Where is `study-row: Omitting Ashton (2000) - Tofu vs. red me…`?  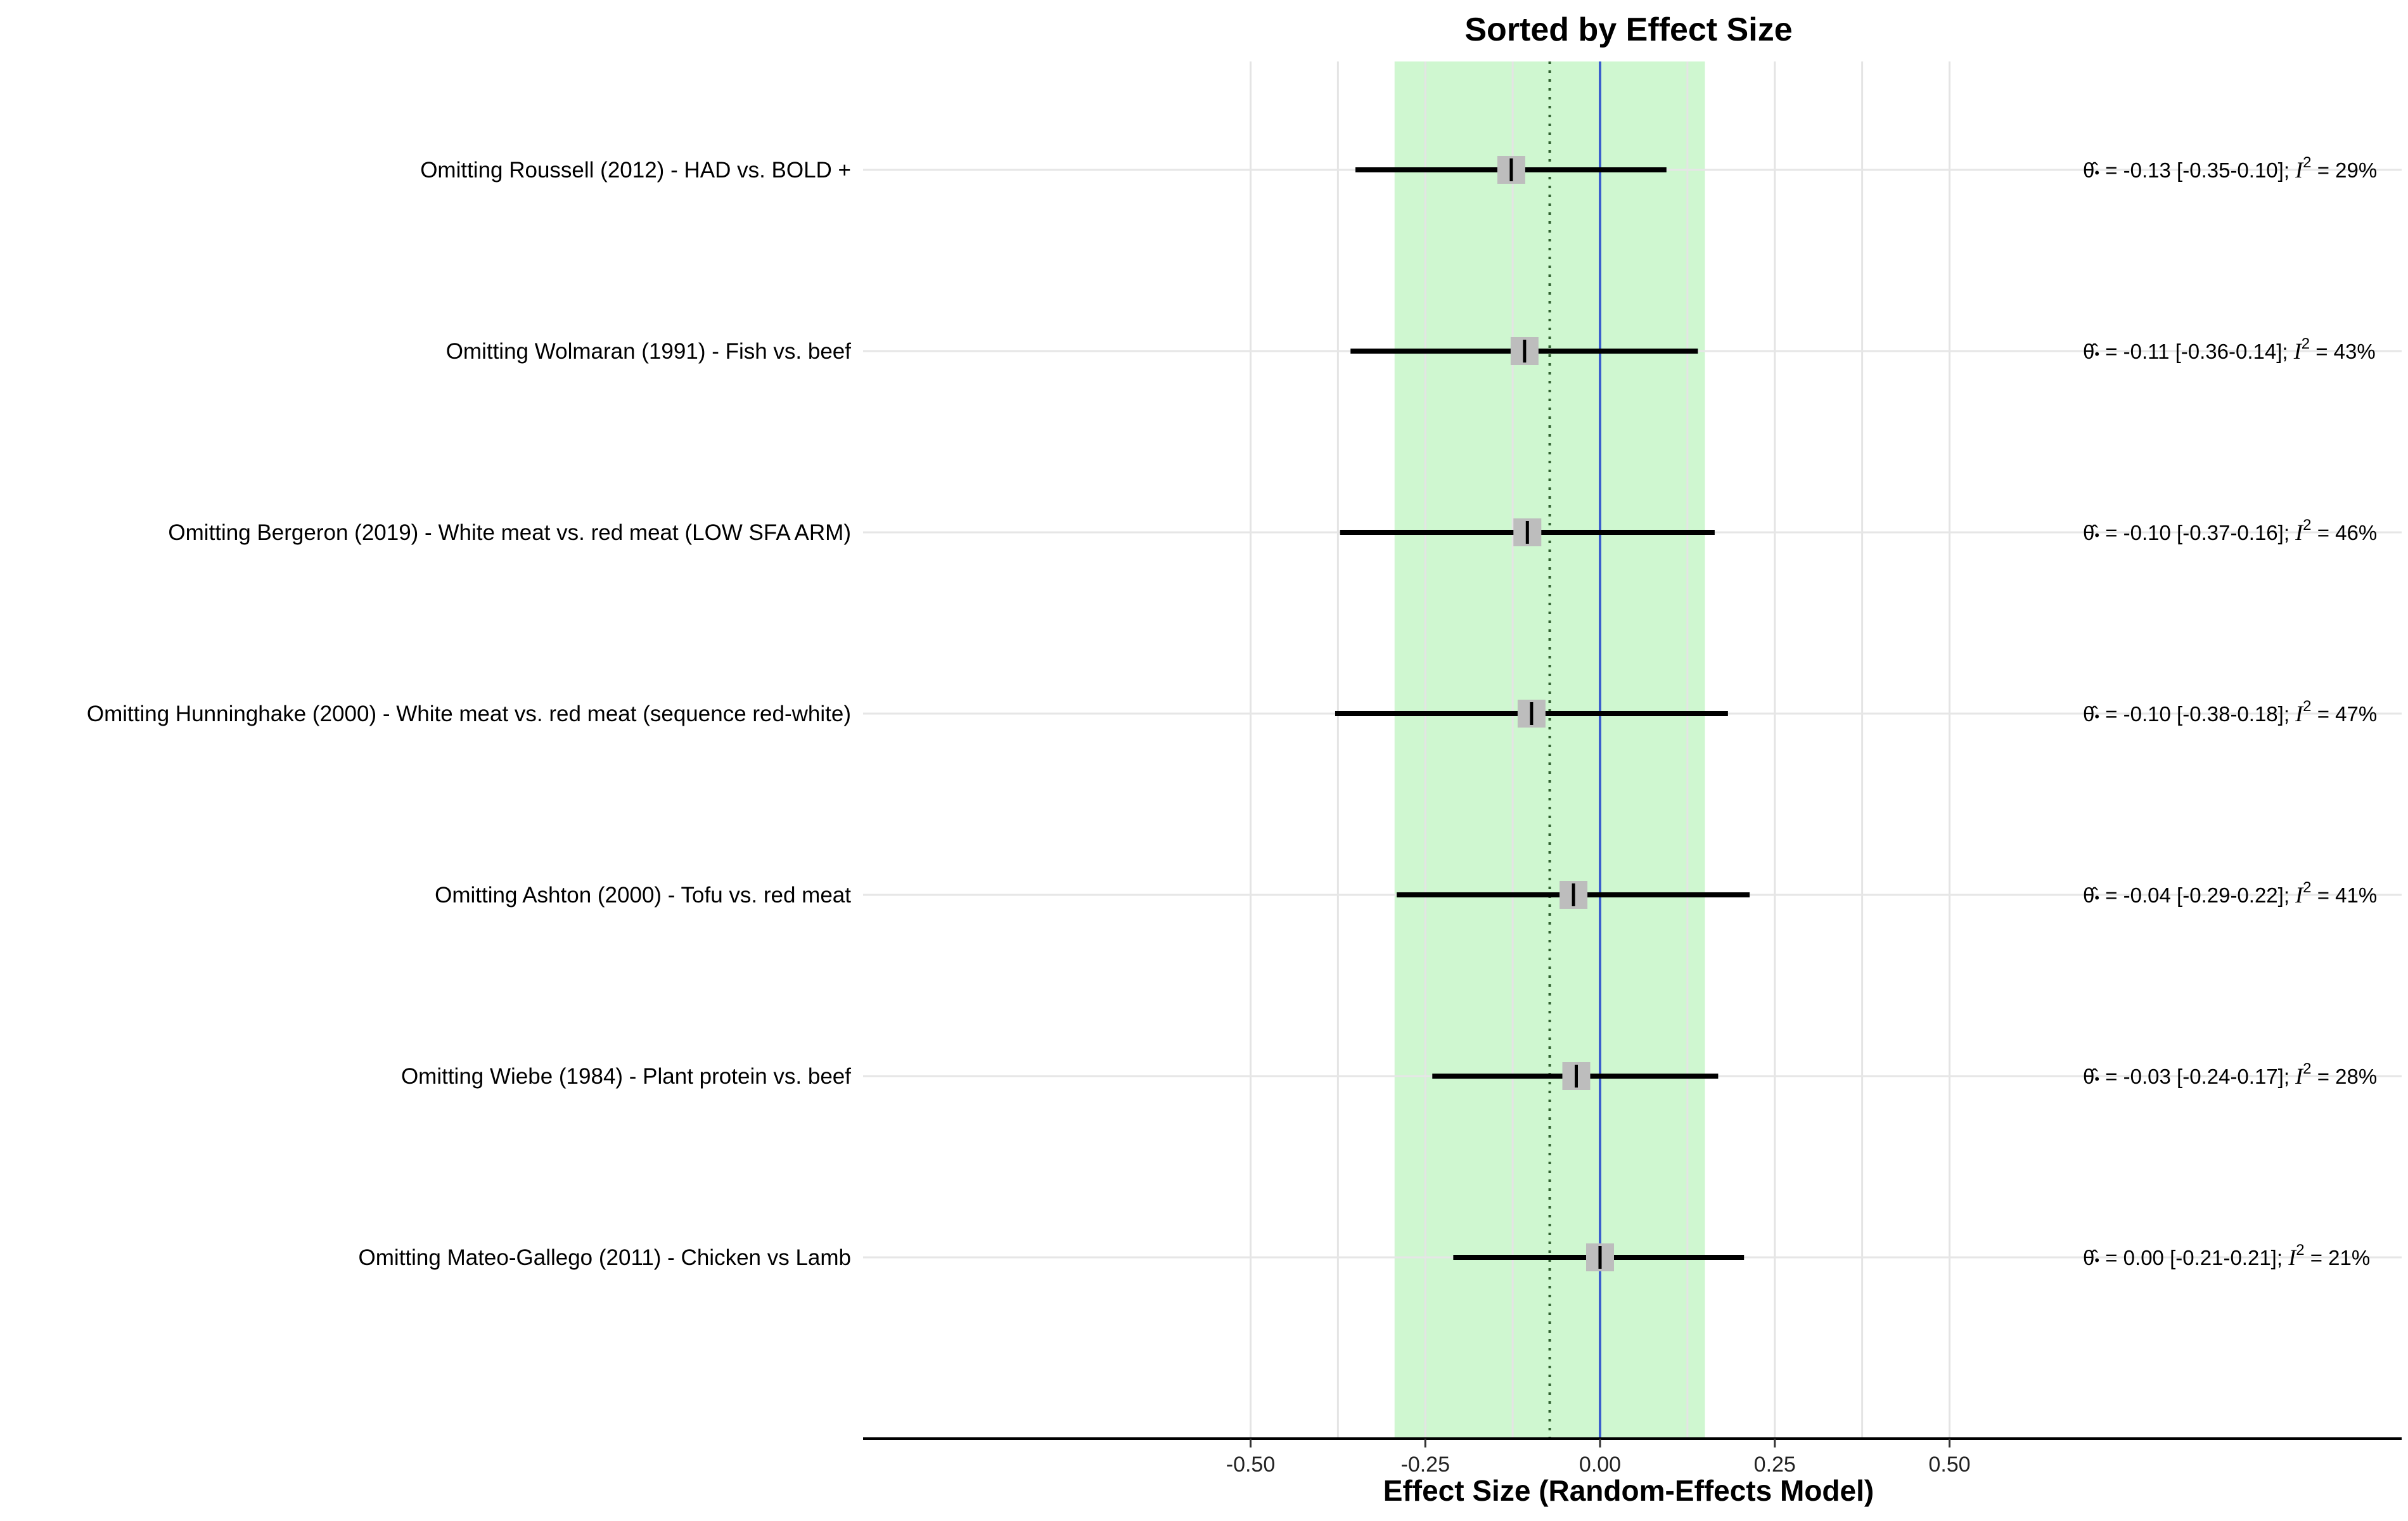 study-row: Omitting Ashton (2000) - Tofu vs. red me… is located at coordinates (1406, 894).